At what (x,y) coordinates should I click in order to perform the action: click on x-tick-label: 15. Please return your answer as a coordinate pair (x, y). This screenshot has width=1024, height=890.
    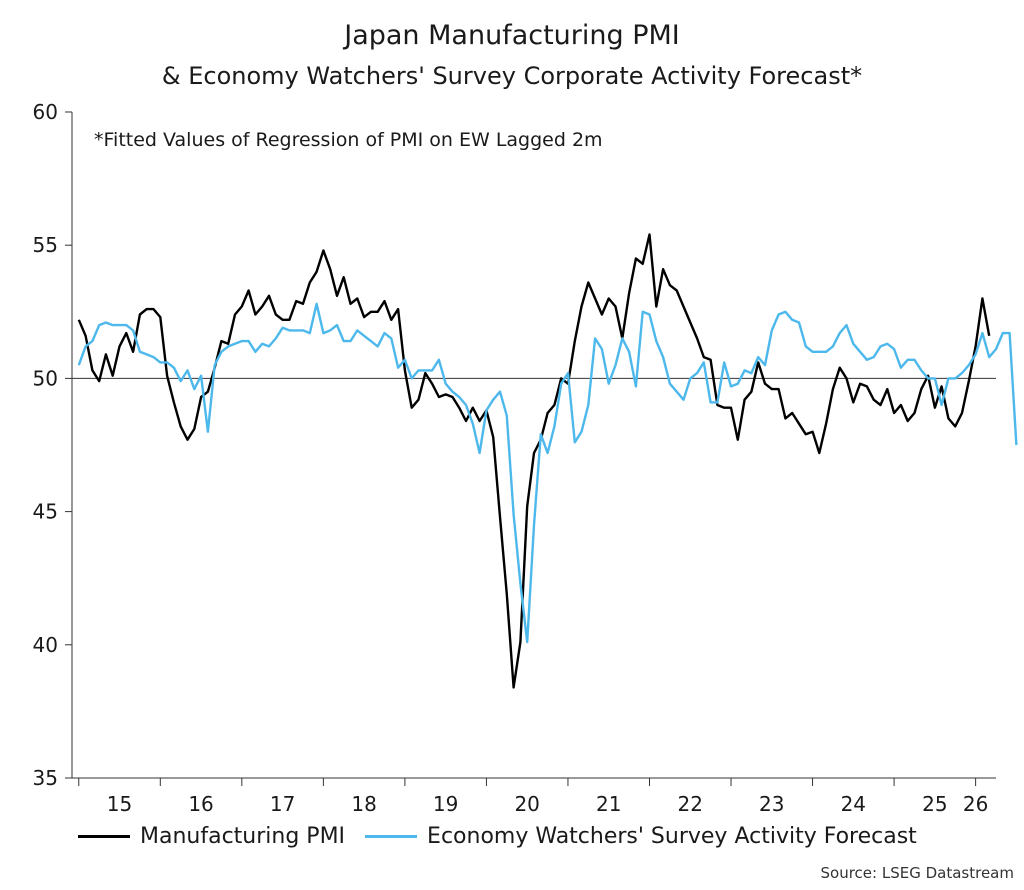
    Looking at the image, I should click on (119, 804).